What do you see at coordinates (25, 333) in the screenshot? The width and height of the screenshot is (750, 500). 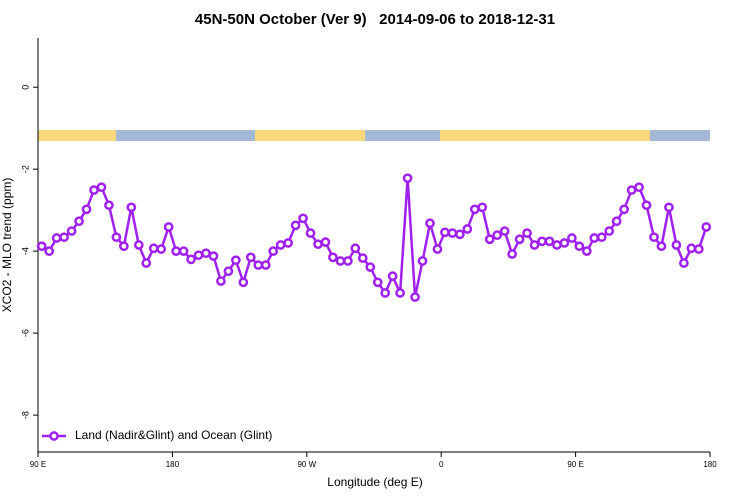 I see `y-tick-label: -6` at bounding box center [25, 333].